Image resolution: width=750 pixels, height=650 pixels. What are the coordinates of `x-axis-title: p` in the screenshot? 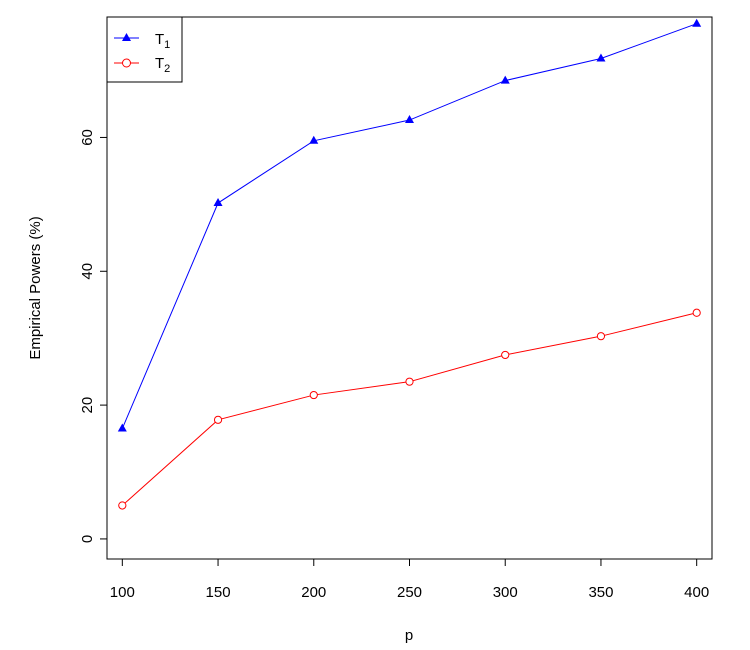 It's located at (409, 635).